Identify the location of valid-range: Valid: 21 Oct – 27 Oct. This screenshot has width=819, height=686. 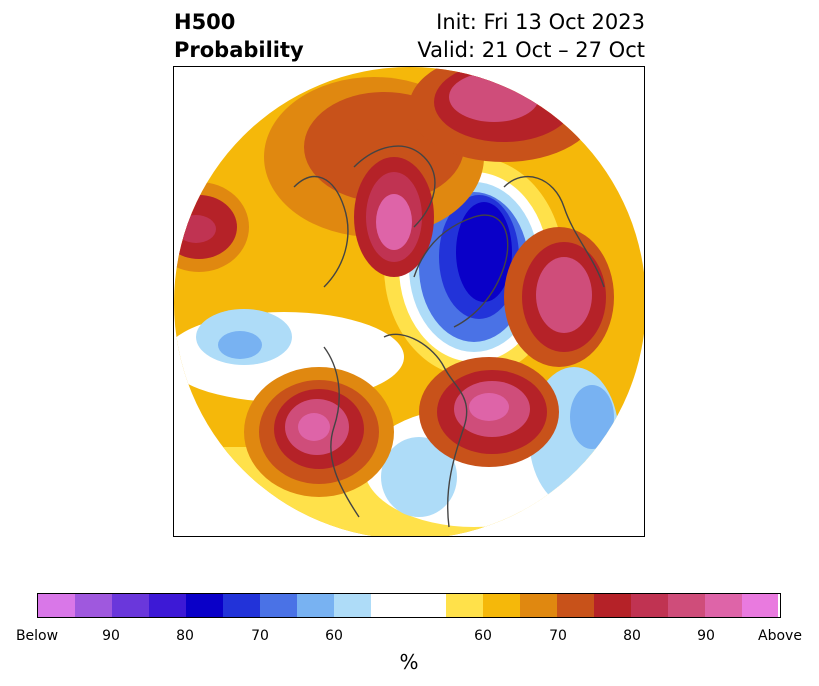
(531, 50).